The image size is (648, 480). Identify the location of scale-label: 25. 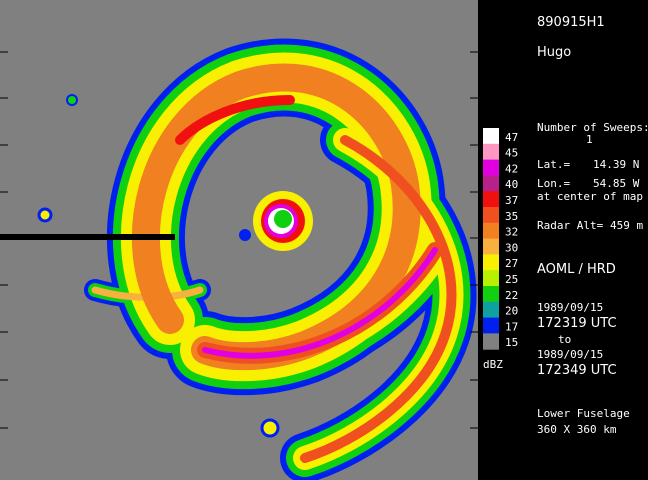
(511, 279).